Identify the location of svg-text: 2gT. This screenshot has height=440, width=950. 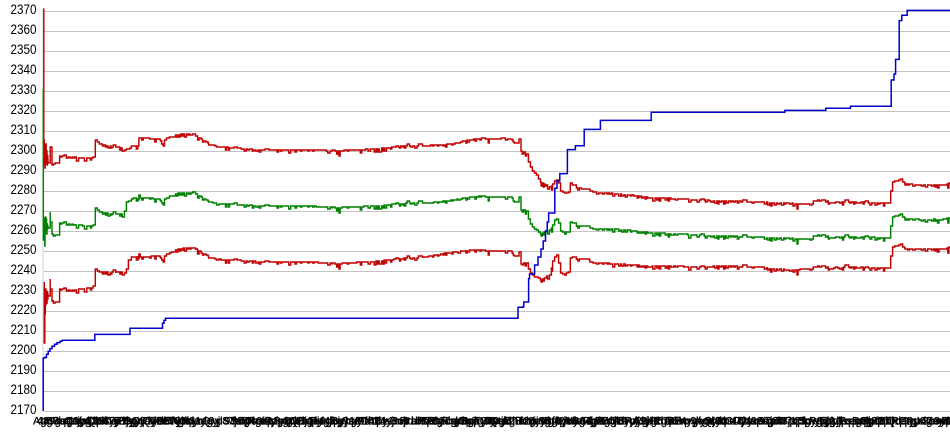
(440, 421).